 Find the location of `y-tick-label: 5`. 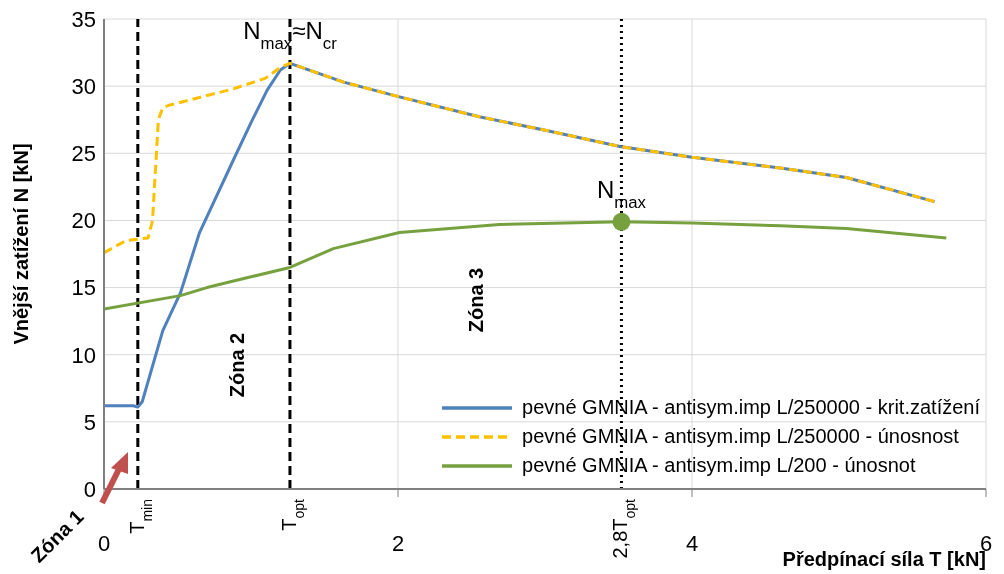

y-tick-label: 5 is located at coordinates (89, 422).